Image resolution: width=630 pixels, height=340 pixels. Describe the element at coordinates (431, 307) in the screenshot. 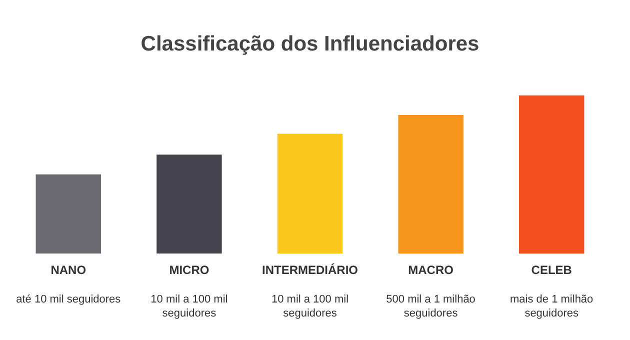

I see `text: 500 mil a 1 milhão seguidores` at that location.